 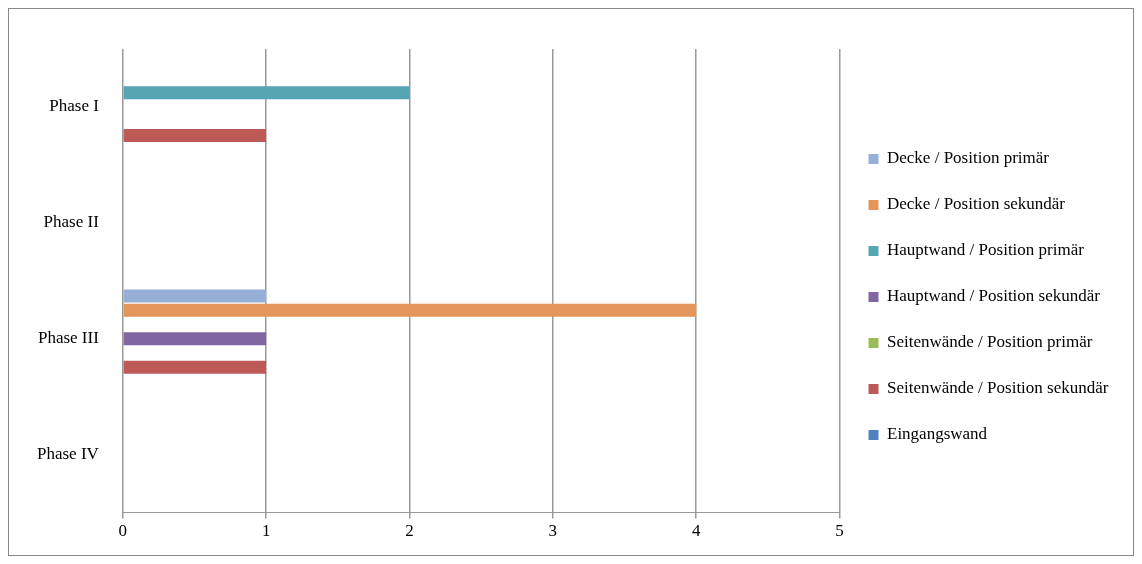 I want to click on x-tick-label: 5, so click(x=839, y=531).